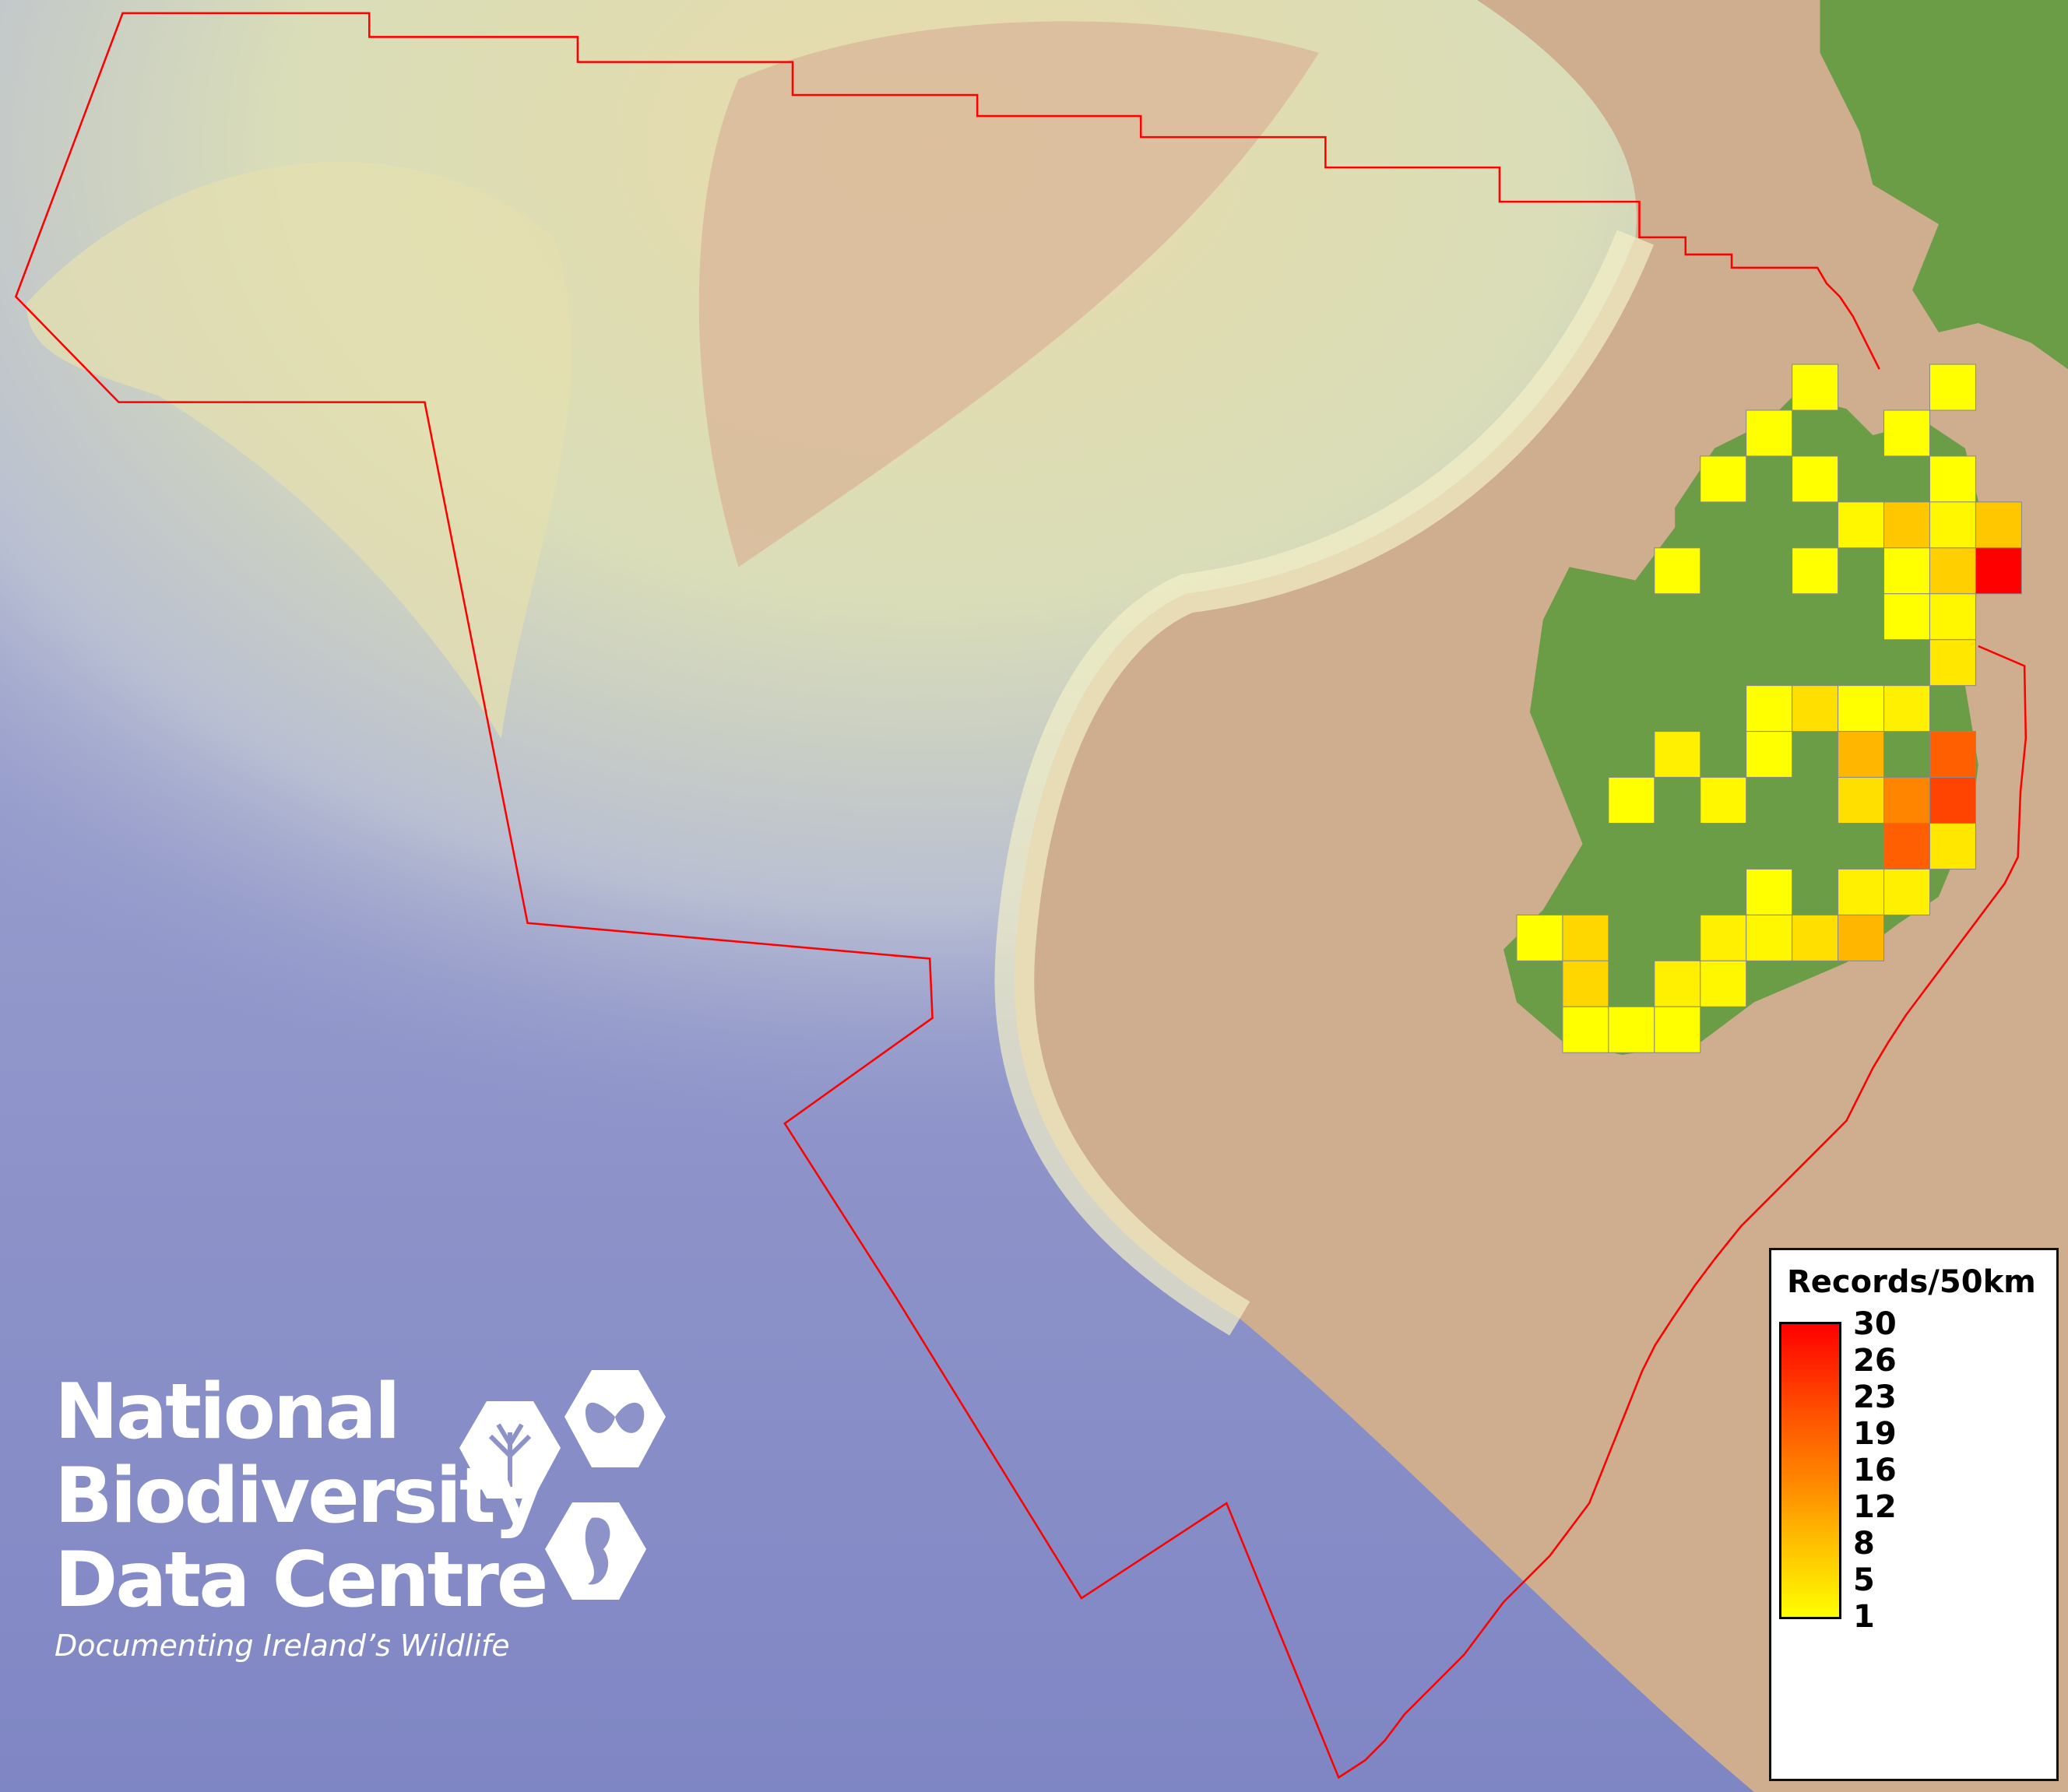 Image resolution: width=2068 pixels, height=1792 pixels. Describe the element at coordinates (562, 1485) in the screenshot. I see `logo-hexagon-icons` at that location.